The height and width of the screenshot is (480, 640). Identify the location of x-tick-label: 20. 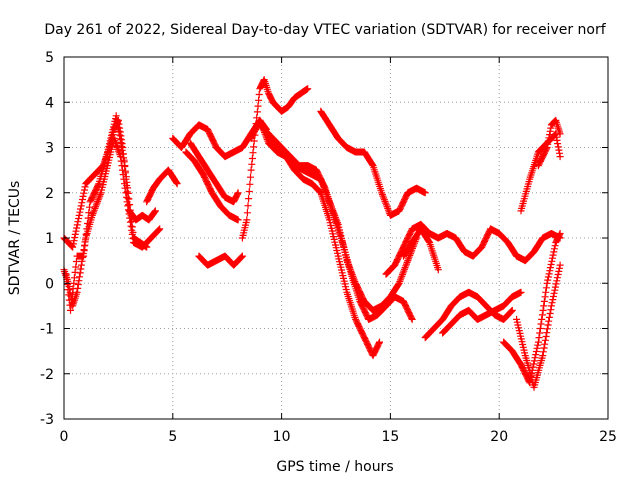
(499, 437).